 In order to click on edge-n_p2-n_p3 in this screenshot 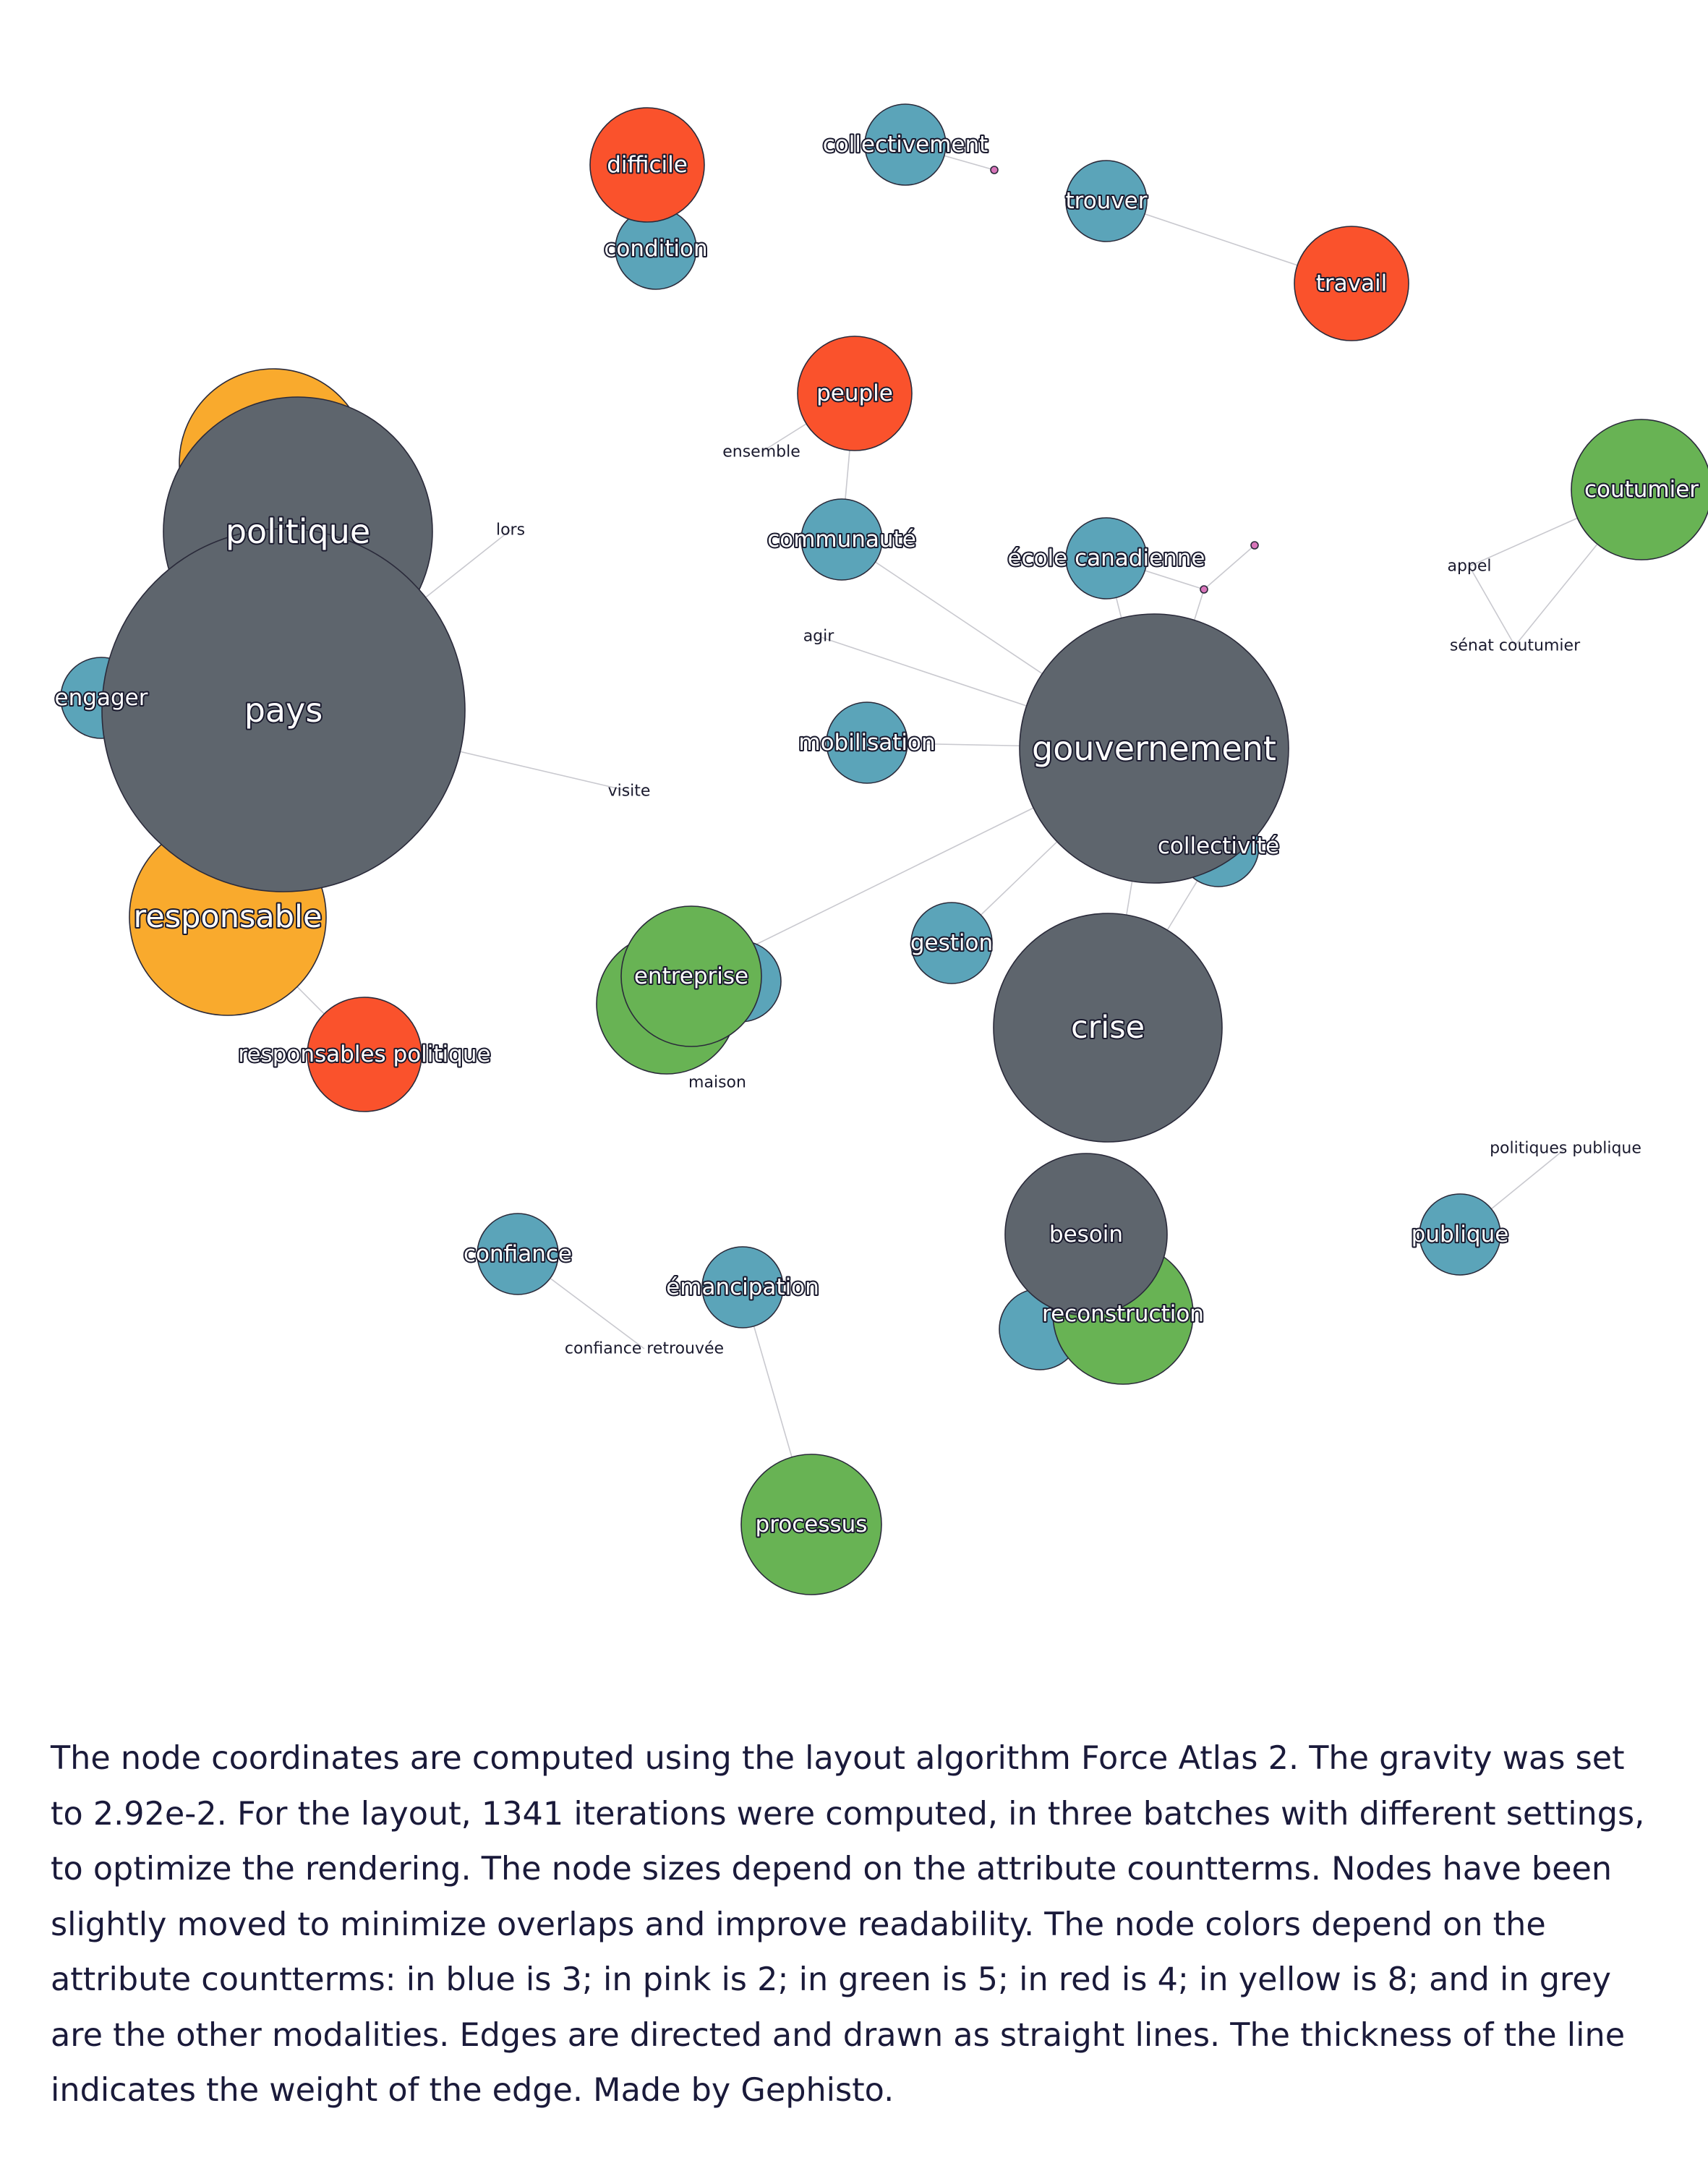, I will do `click(1229, 567)`.